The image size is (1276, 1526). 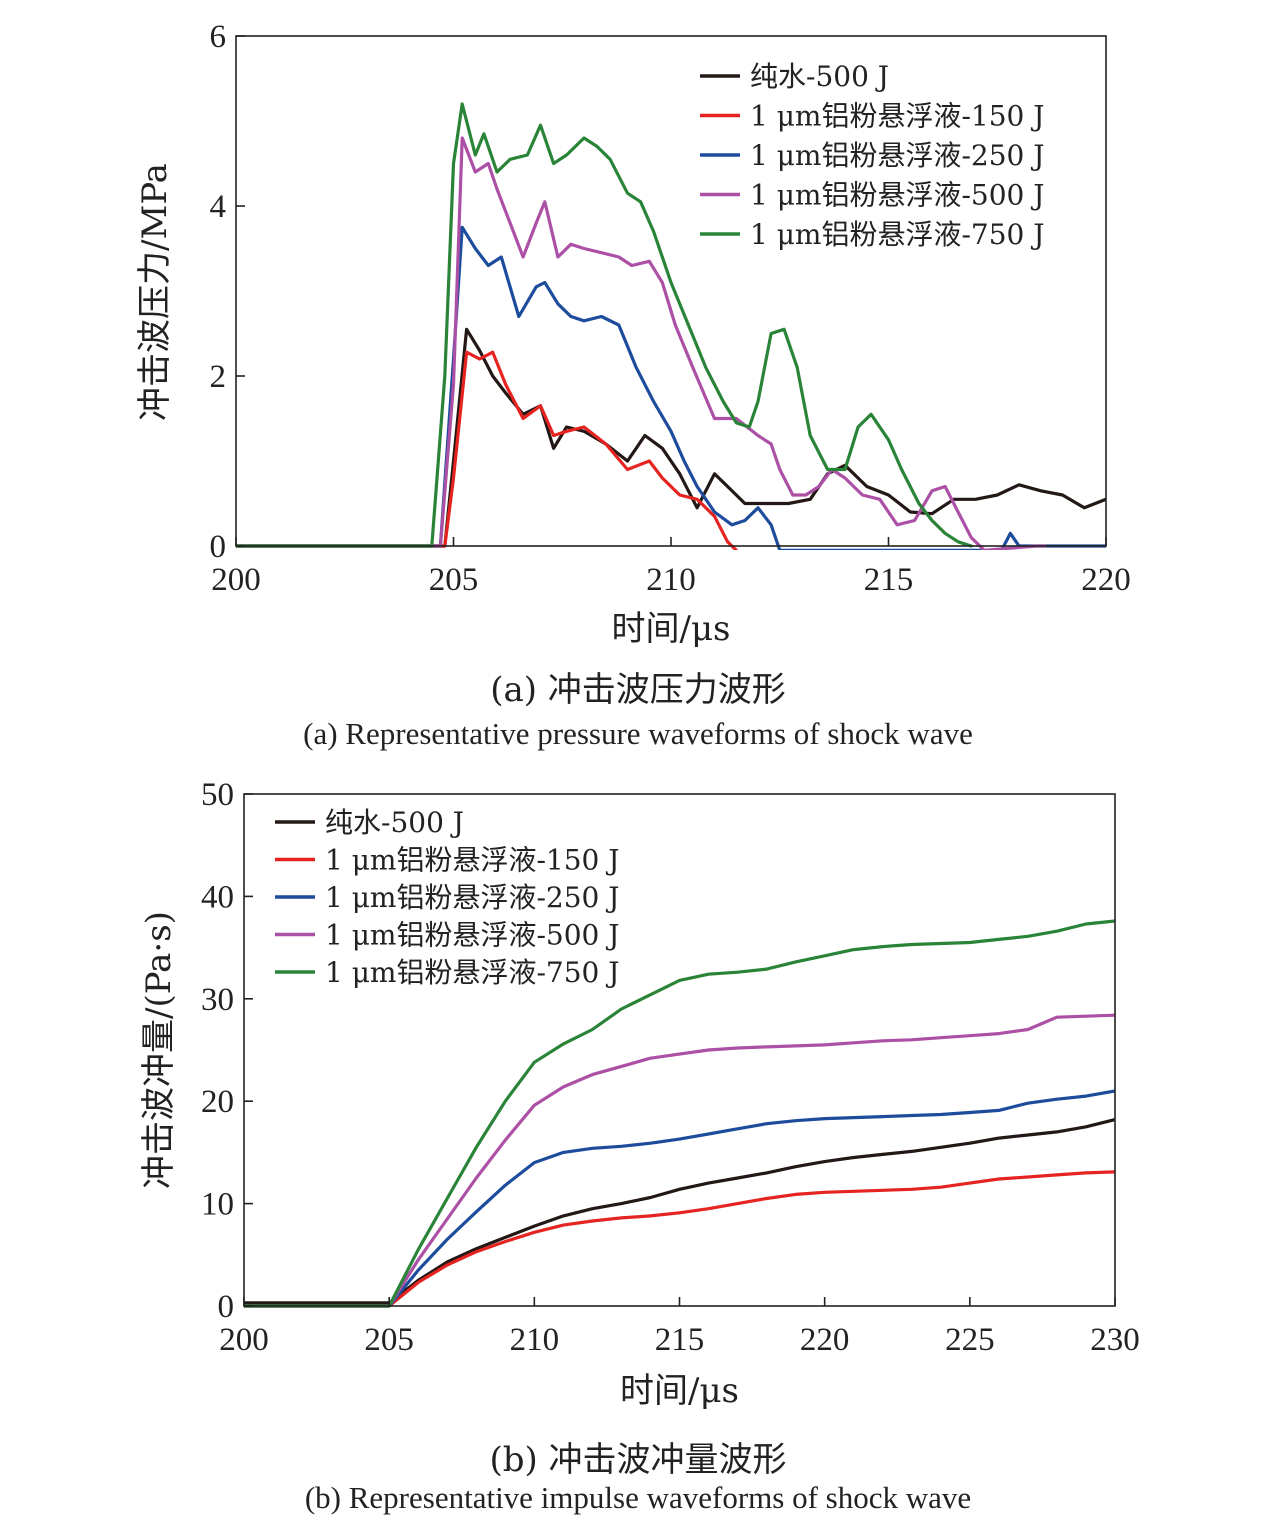 What do you see at coordinates (1115, 1340) in the screenshot?
I see `x-tick-label: 230` at bounding box center [1115, 1340].